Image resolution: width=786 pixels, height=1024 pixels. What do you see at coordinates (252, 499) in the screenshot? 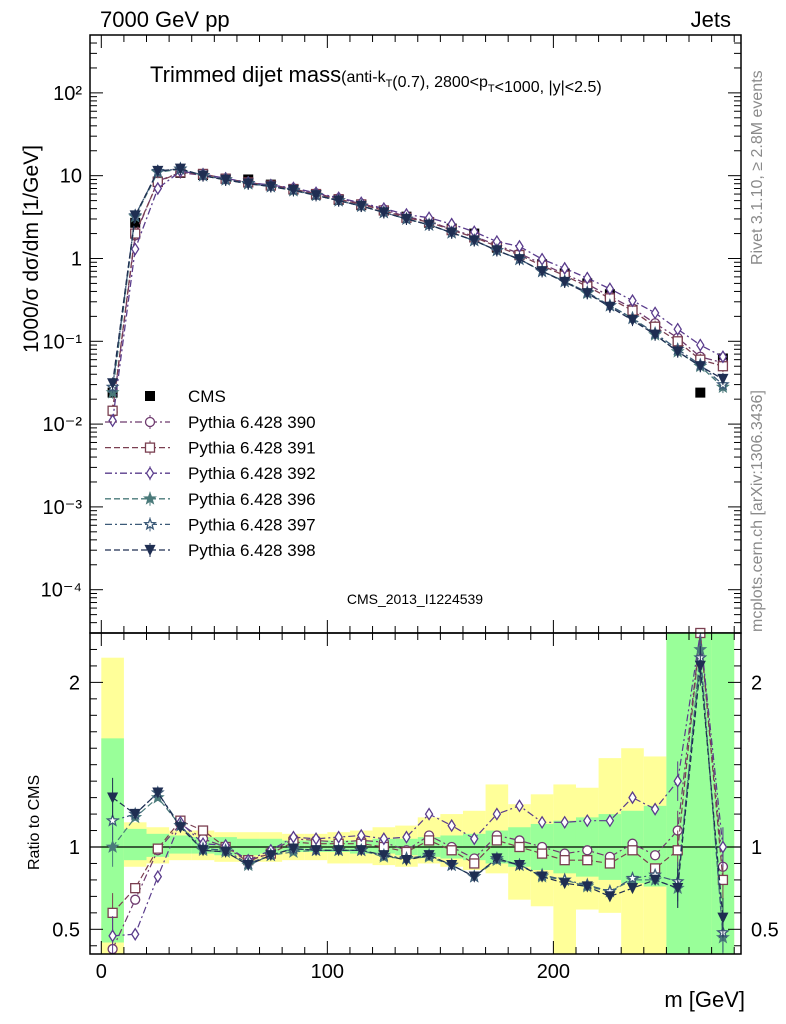
I see `legend-label: Pythia 6.428 396` at bounding box center [252, 499].